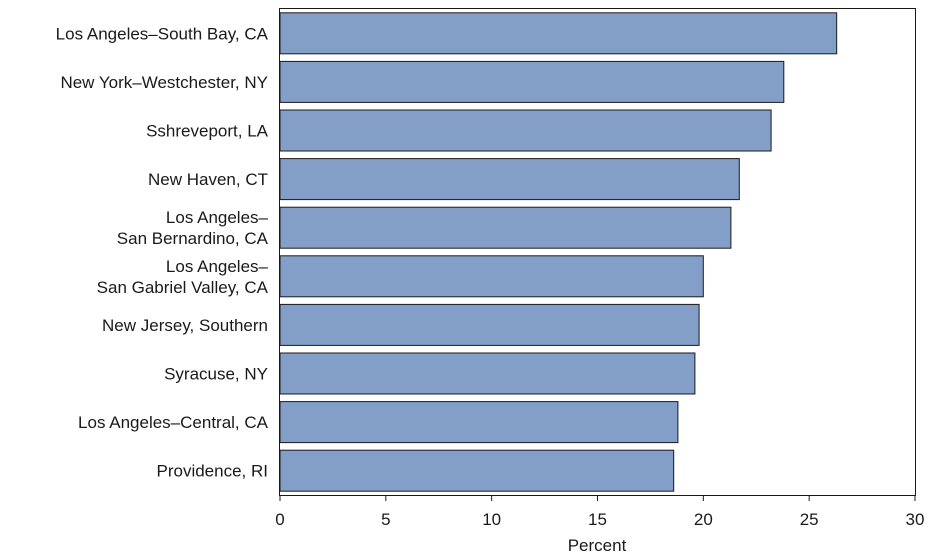  Describe the element at coordinates (703, 519) in the screenshot. I see `x-tick-label: 20` at that location.